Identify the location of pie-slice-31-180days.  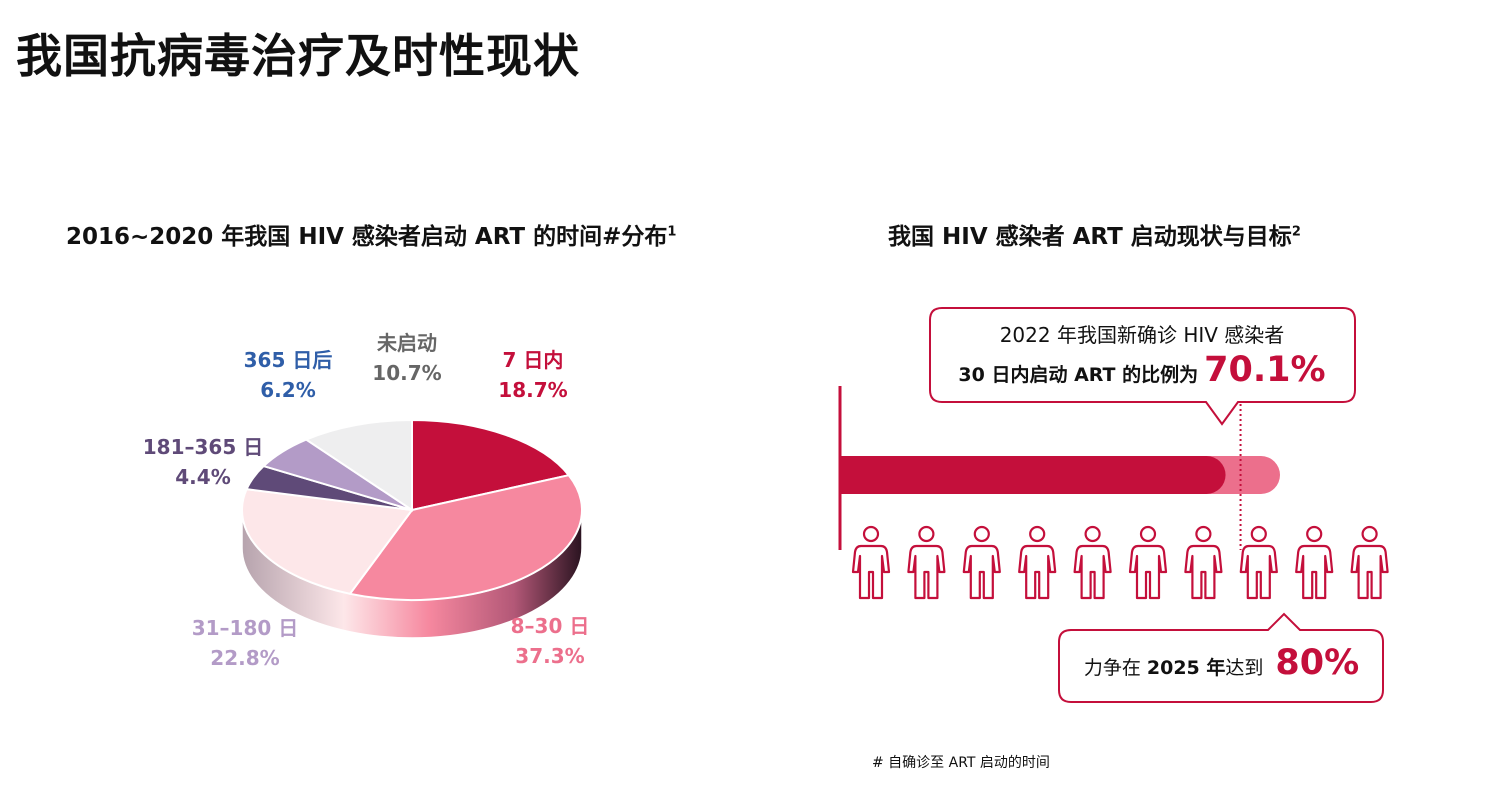
(327, 541).